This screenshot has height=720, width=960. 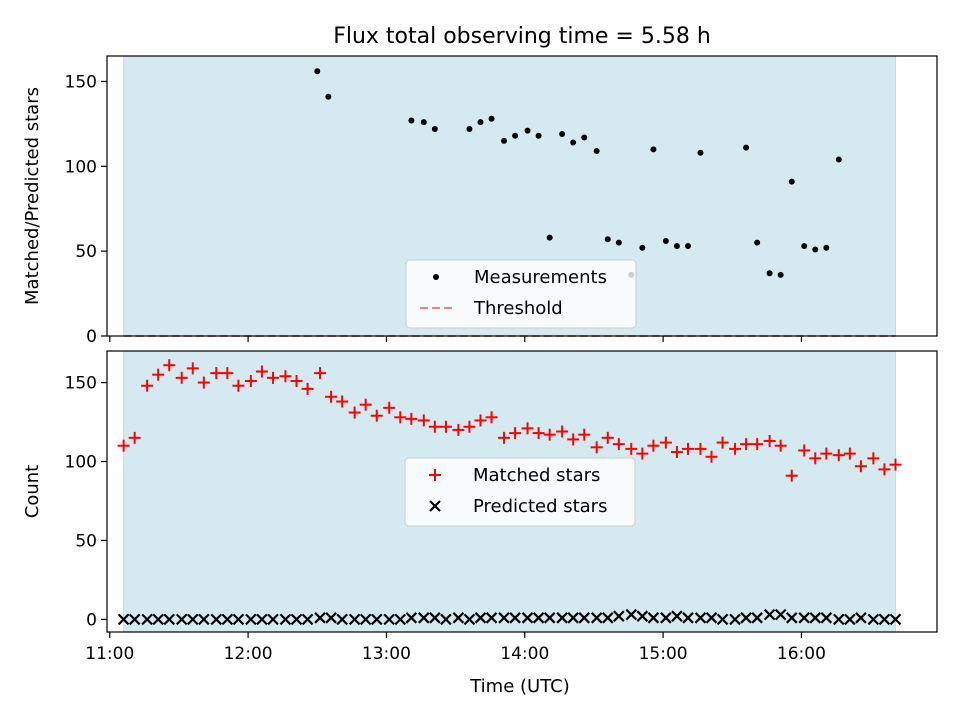 What do you see at coordinates (86, 252) in the screenshot?
I see `y-tick-label: 50` at bounding box center [86, 252].